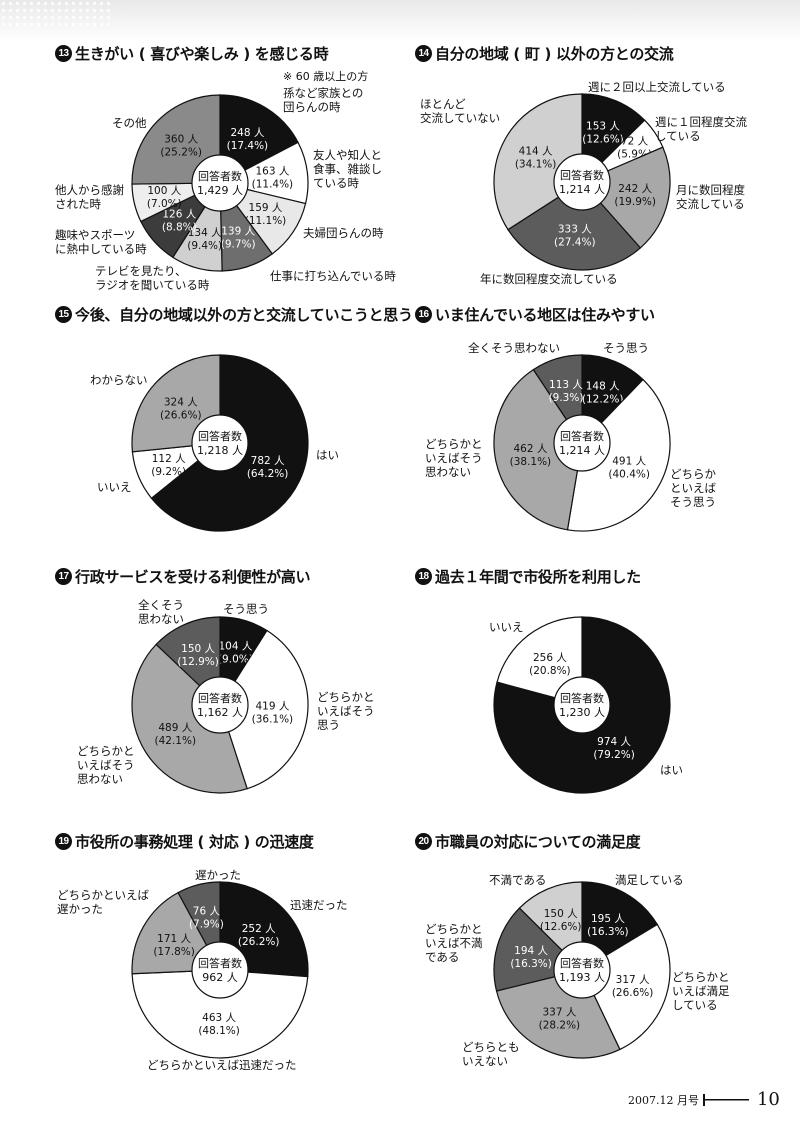 The width and height of the screenshot is (800, 1131). I want to click on slice-percent-label: (11.4%), so click(273, 185).